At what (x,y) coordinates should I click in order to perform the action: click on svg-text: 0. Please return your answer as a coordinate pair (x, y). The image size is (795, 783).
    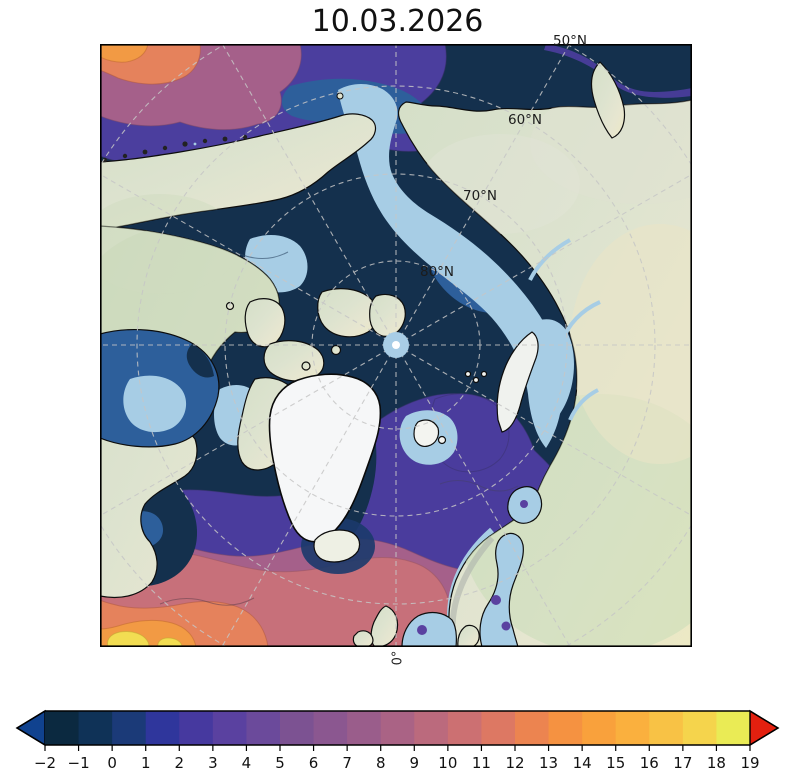
    Looking at the image, I should click on (112, 763).